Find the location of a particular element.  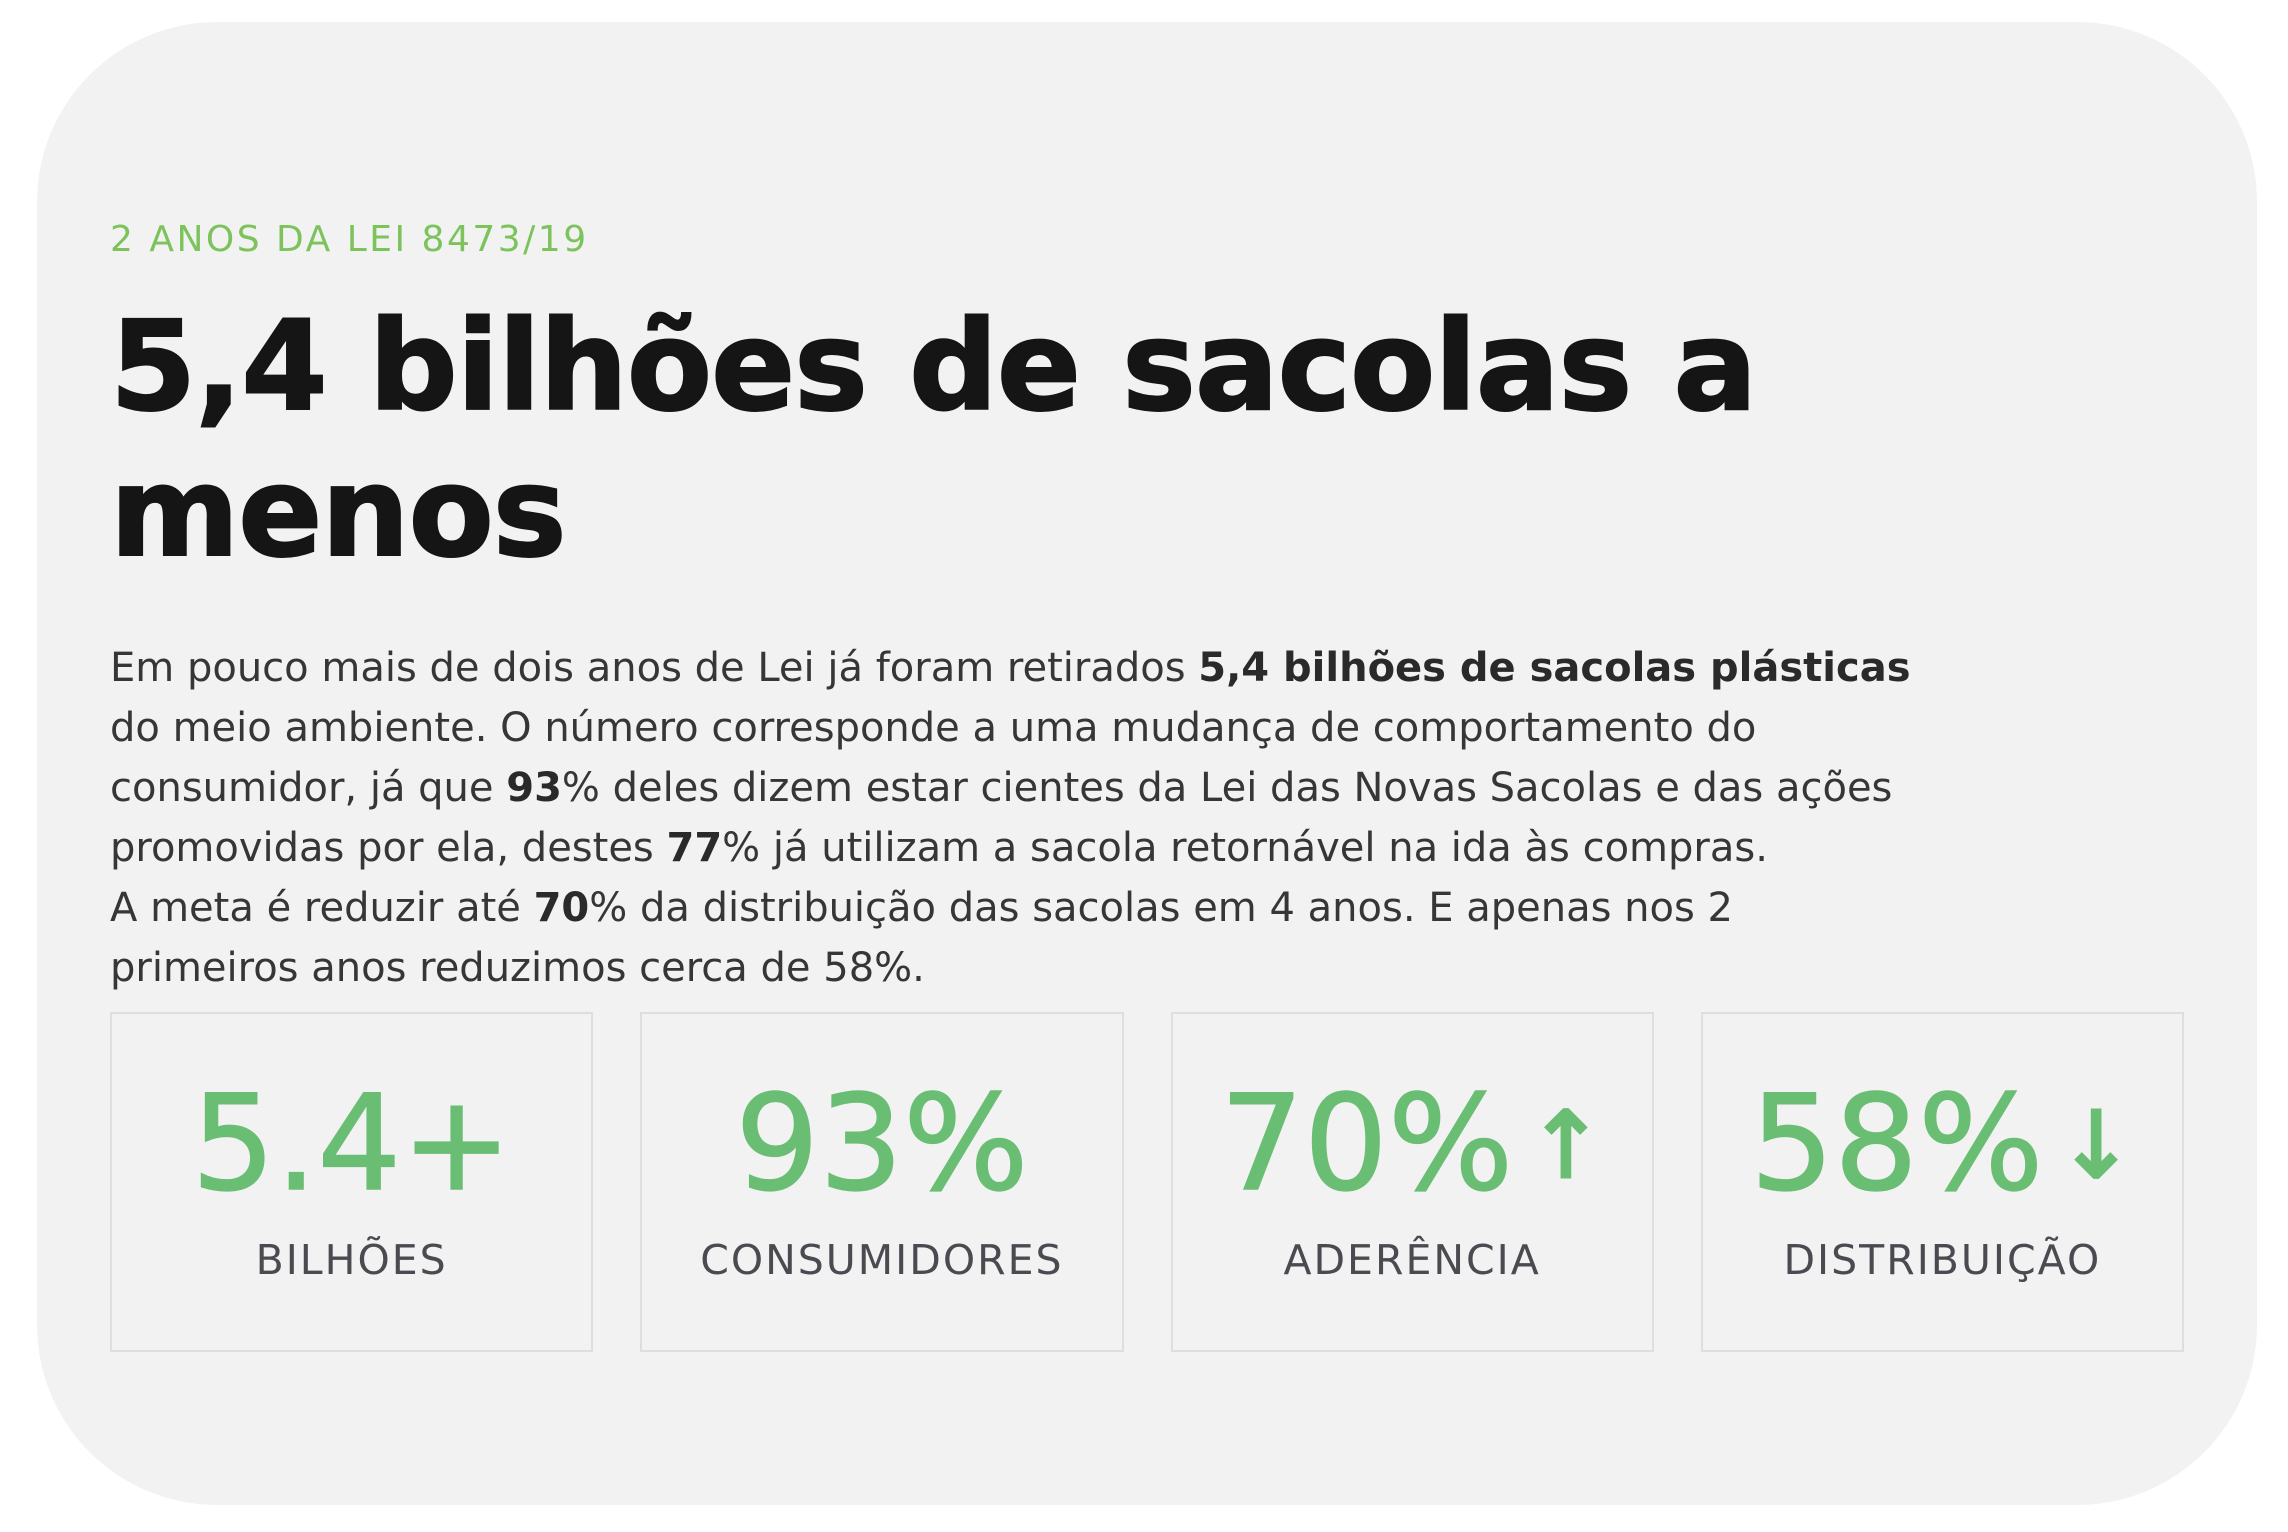

paragraph-segment: primeiros anos reduzimos cerca de 58%. is located at coordinates (517, 968).